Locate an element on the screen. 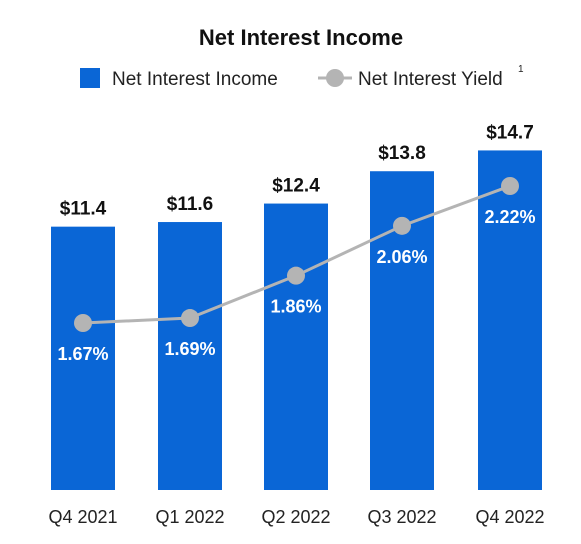  yield-value-label: 1.67% is located at coordinates (82, 354).